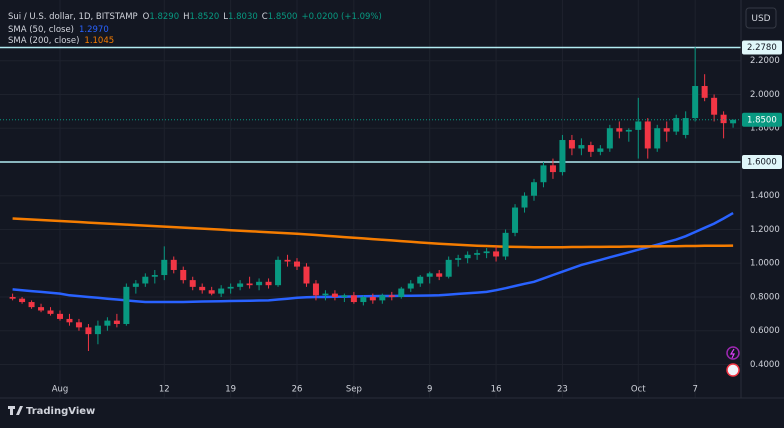  What do you see at coordinates (765, 264) in the screenshot?
I see `y-tick-label: 1.0000` at bounding box center [765, 264].